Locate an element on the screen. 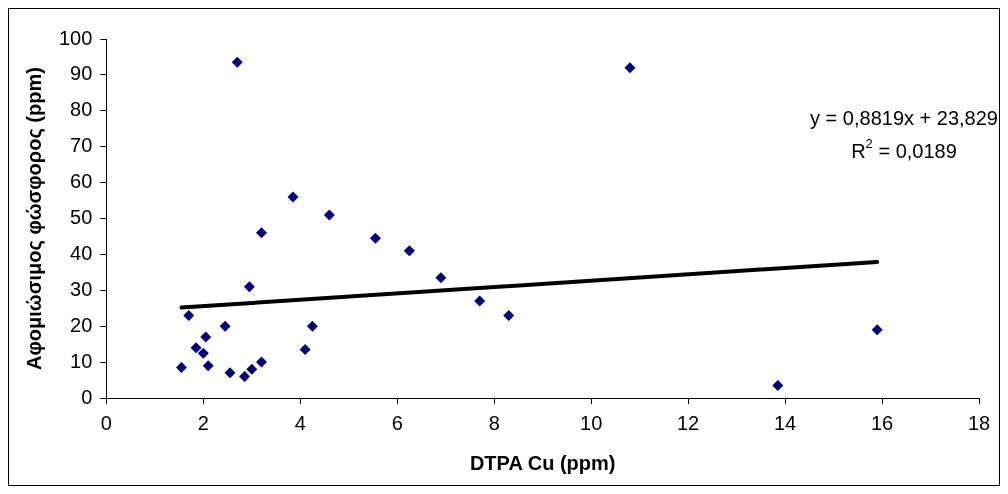  x-tick-label: 12 is located at coordinates (688, 422).